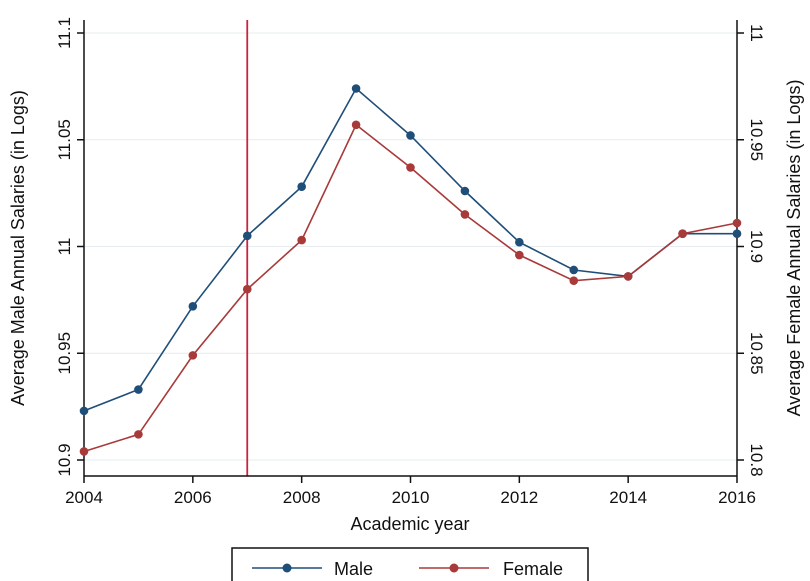  I want to click on left-y-tick-label: 10.9, so click(64, 459).